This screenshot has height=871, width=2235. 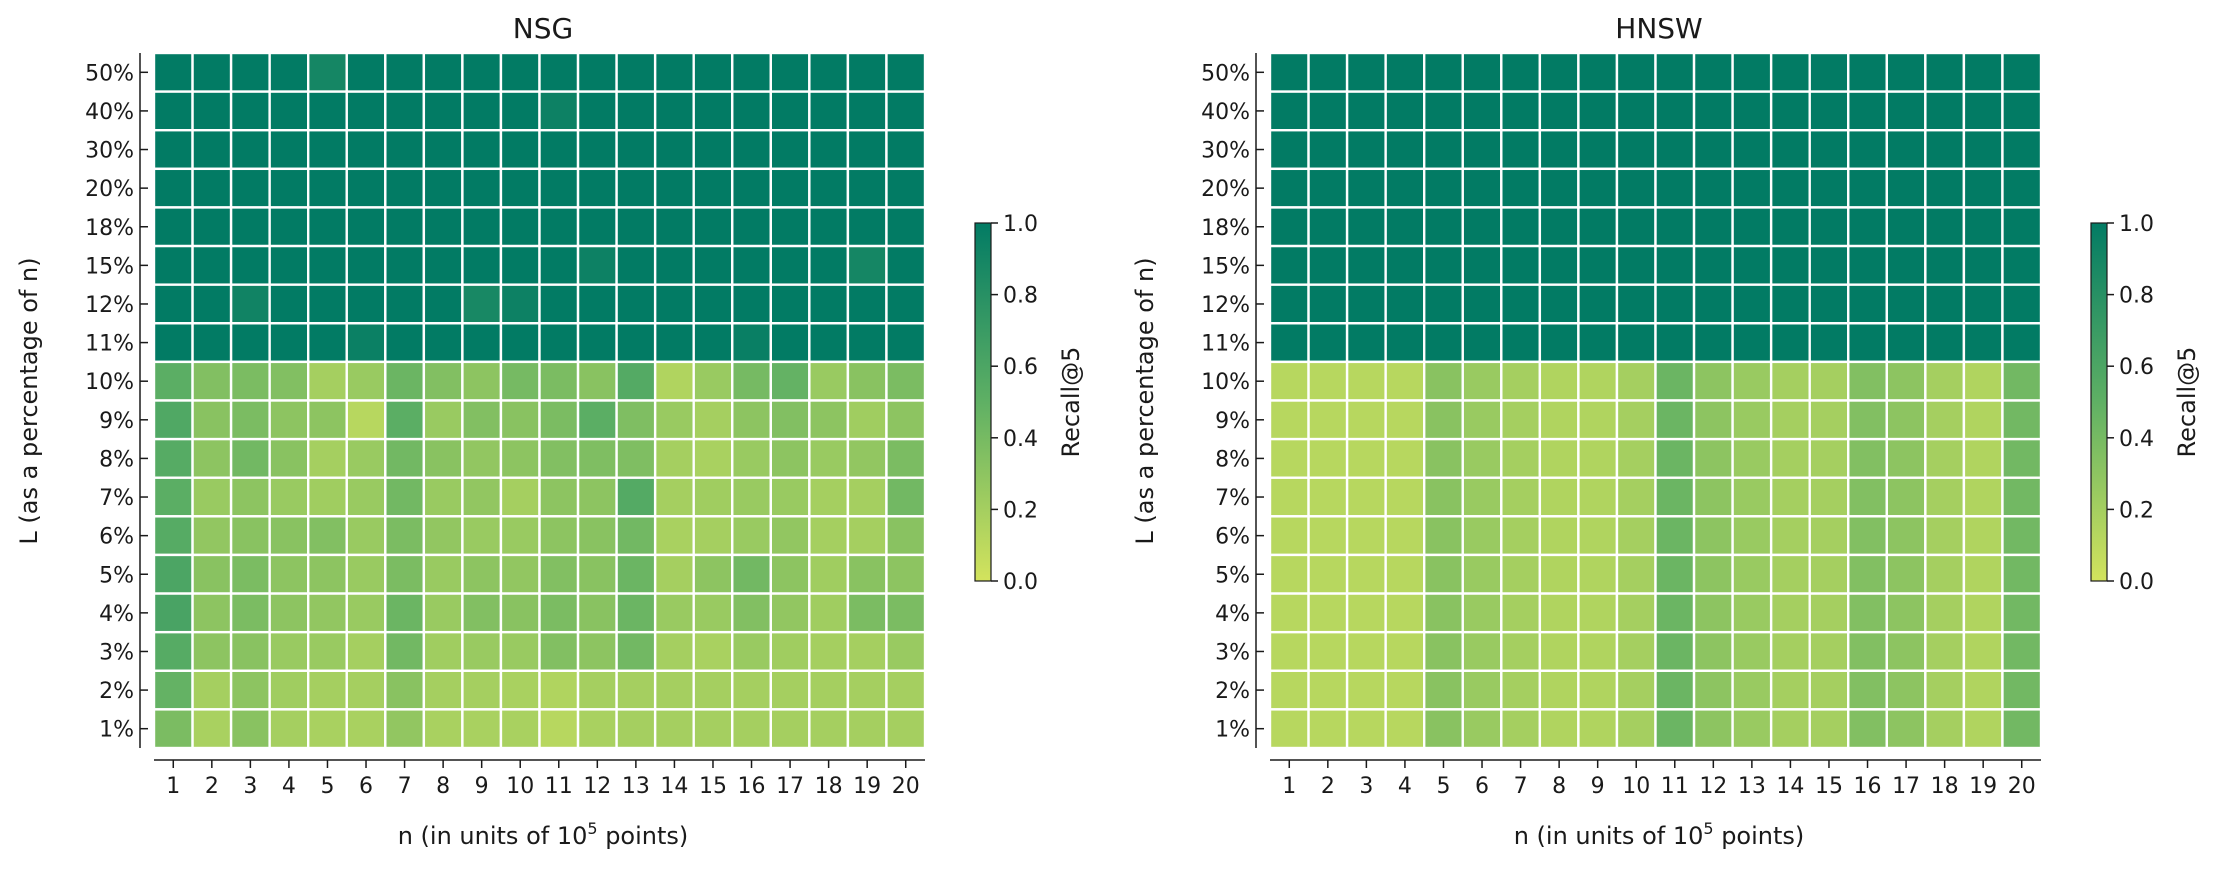 What do you see at coordinates (1225, 151) in the screenshot?
I see `y-tick-label: 30%` at bounding box center [1225, 151].